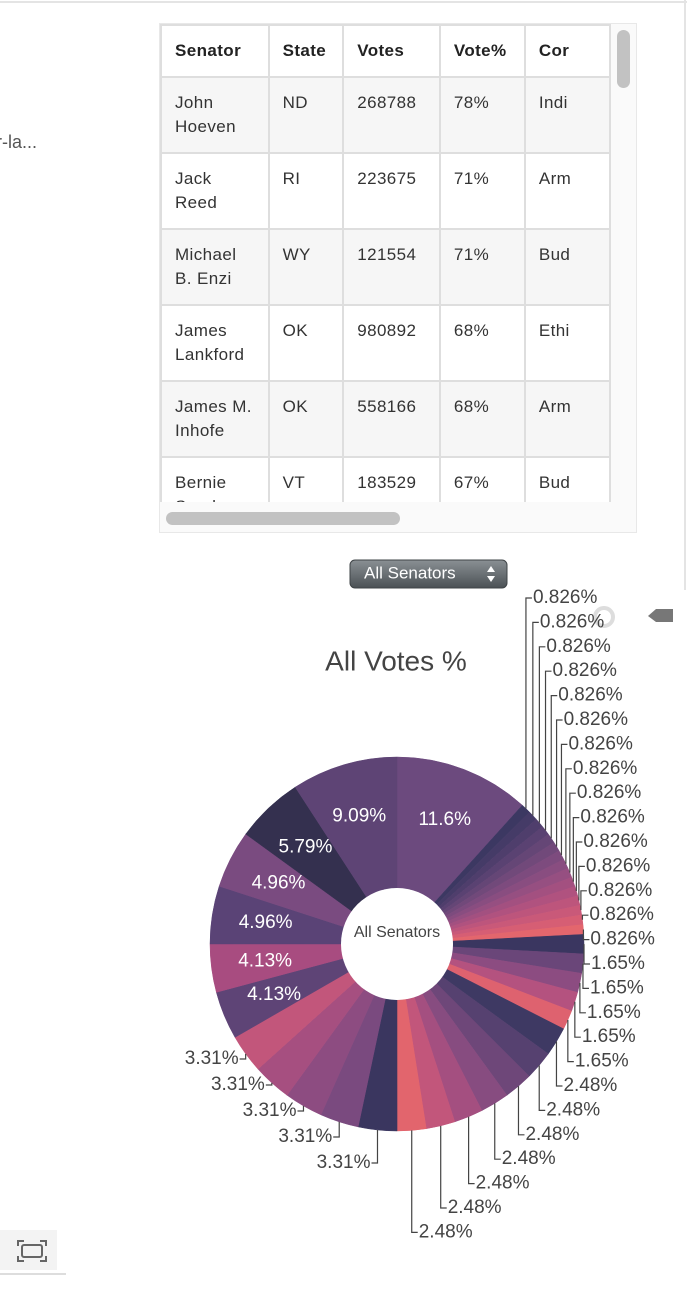 Image resolution: width=687 pixels, height=1307 pixels. Describe the element at coordinates (445, 819) in the screenshot. I see `slice-label: 11.6%` at that location.